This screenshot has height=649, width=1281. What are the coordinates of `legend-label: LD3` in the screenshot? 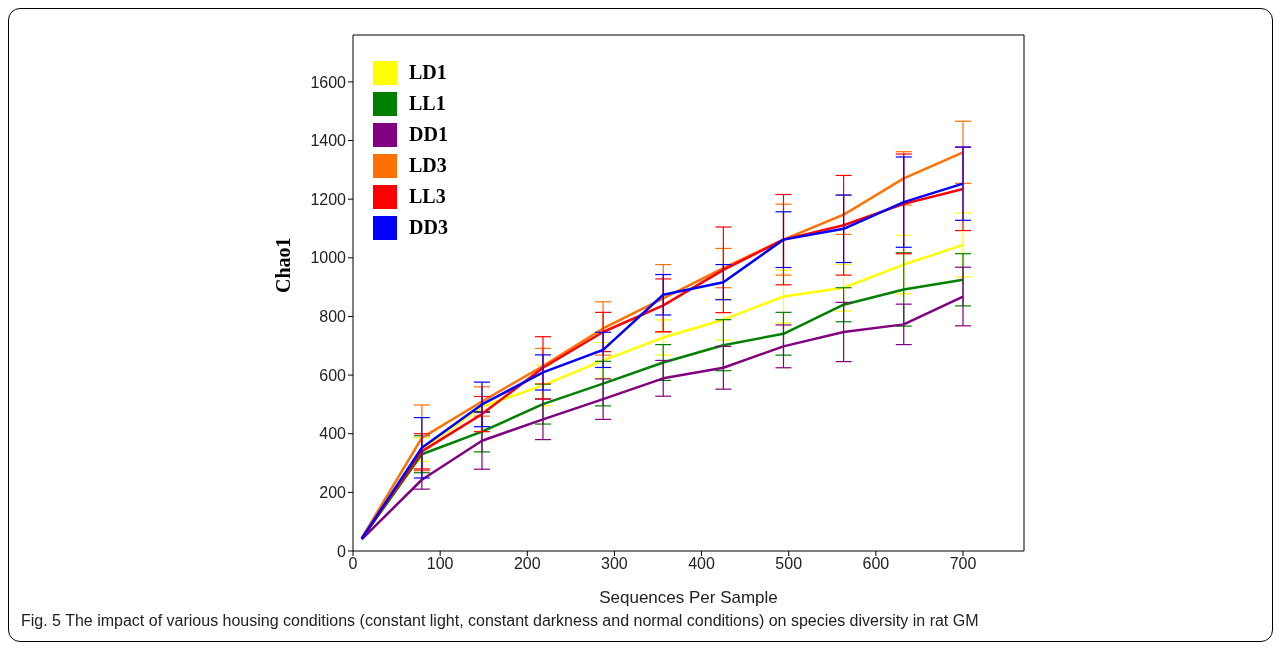 It's located at (428, 165).